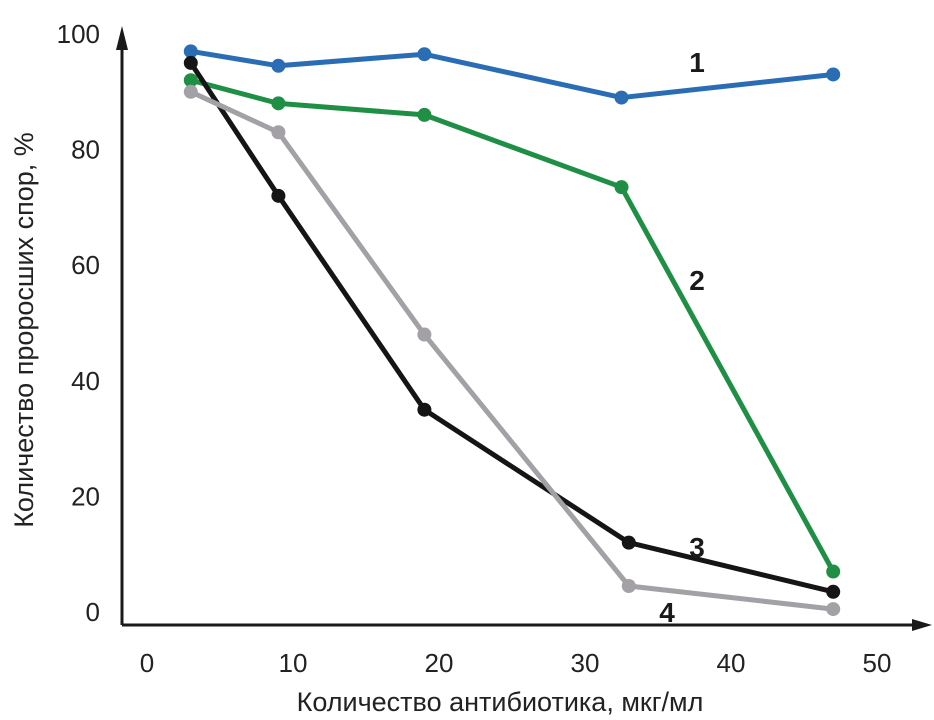 The width and height of the screenshot is (934, 720). Describe the element at coordinates (93, 612) in the screenshot. I see `y-tick-label: 0` at that location.